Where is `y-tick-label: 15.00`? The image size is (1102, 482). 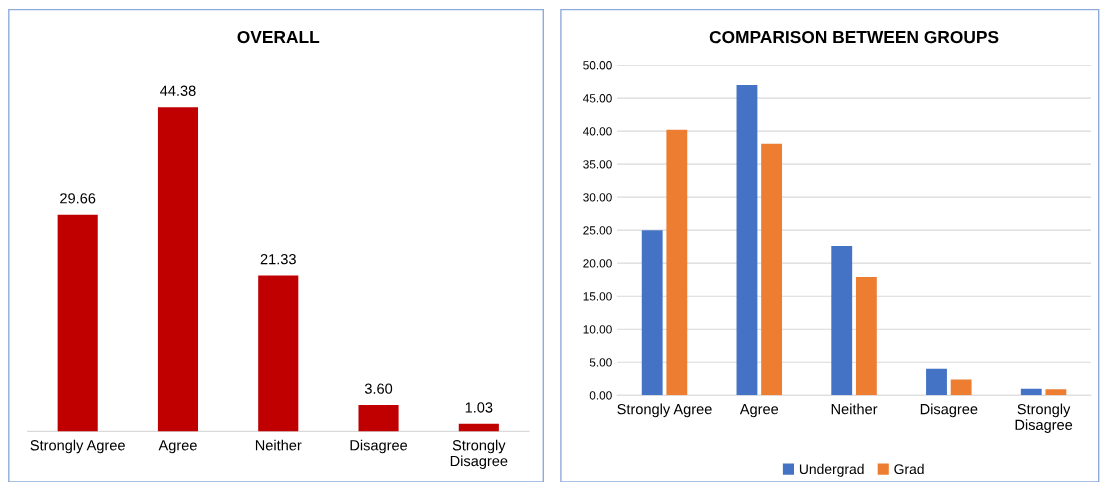 y-tick-label: 15.00 is located at coordinates (597, 296).